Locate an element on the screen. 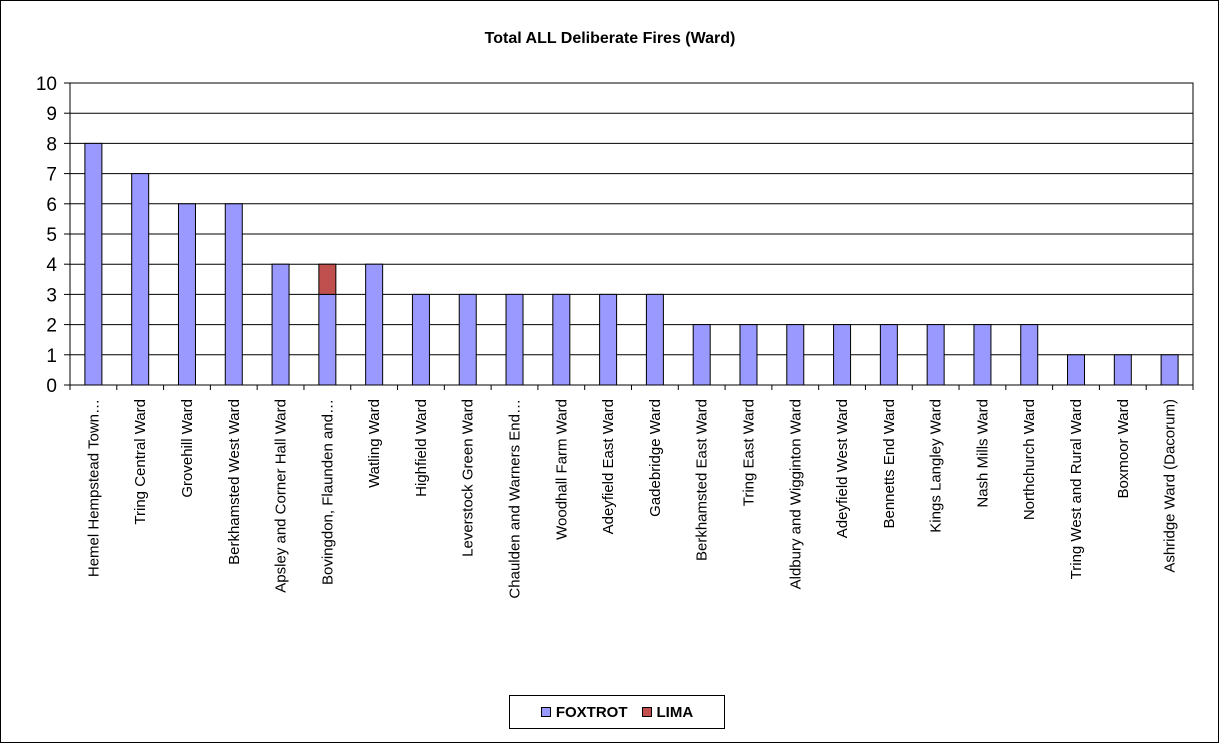 The image size is (1220, 744). x-tick-label: Tring East Ward is located at coordinates (748, 452).